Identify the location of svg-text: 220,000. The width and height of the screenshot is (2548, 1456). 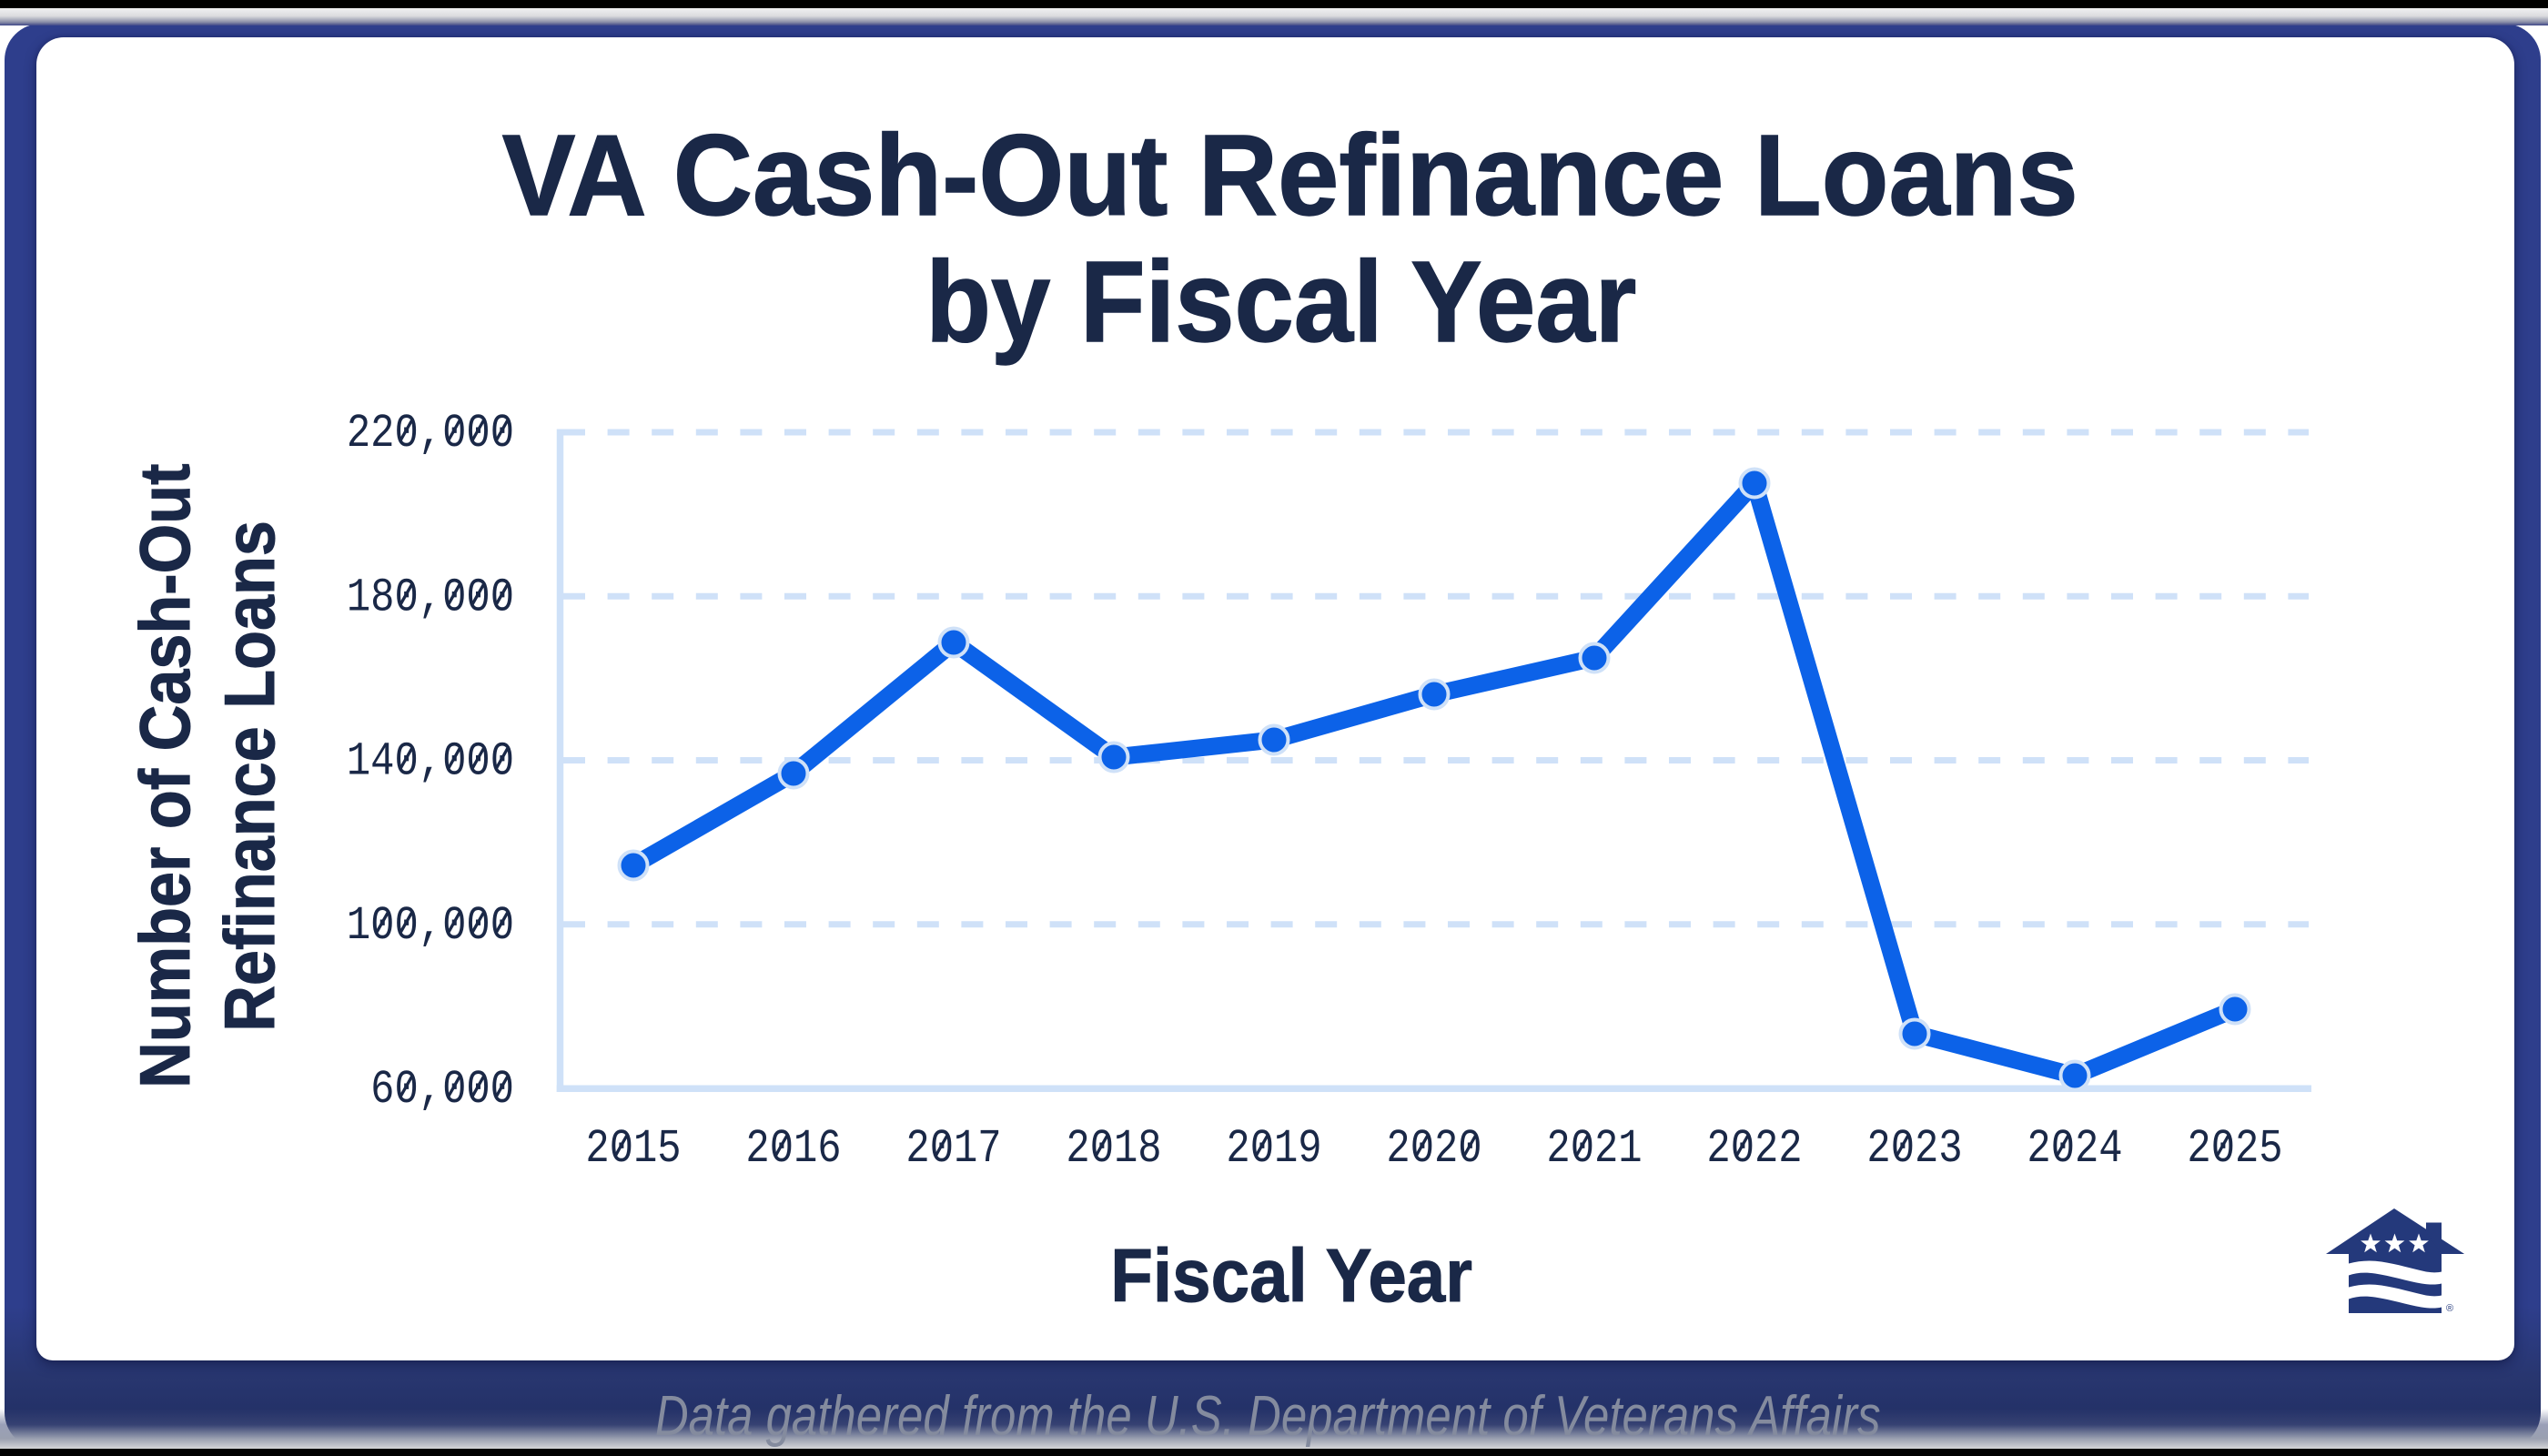
(431, 434).